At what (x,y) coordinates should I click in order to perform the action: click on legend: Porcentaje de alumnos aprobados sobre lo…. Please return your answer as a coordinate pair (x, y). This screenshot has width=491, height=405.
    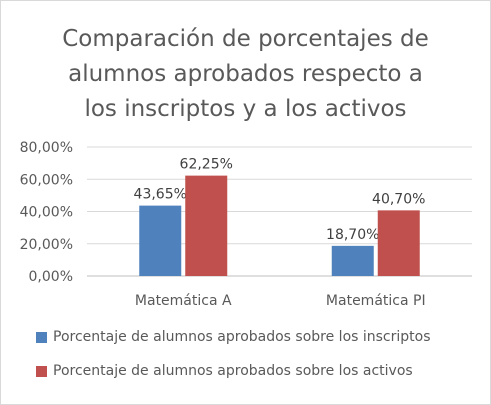
    Looking at the image, I should click on (233, 361).